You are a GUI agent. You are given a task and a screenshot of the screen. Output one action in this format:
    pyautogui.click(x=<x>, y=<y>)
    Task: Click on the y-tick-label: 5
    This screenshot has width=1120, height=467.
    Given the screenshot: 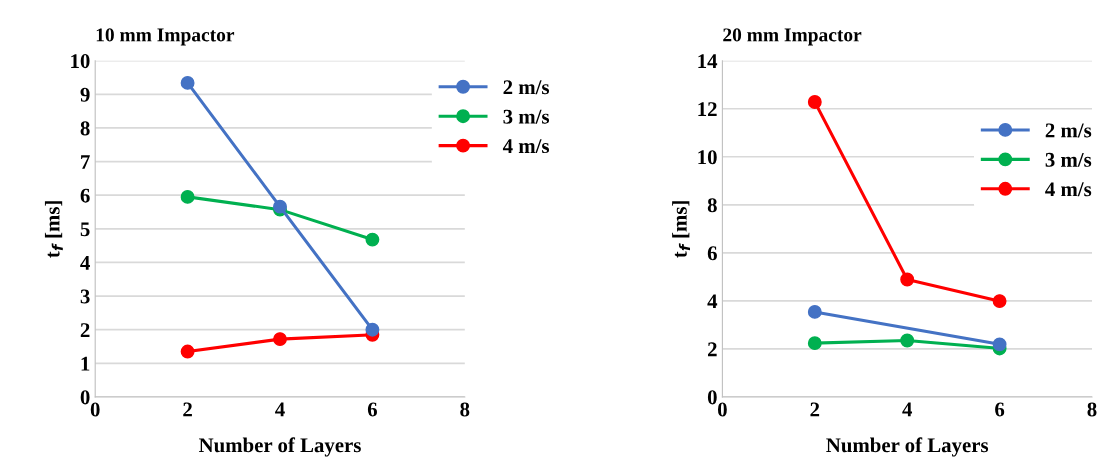 What is the action you would take?
    pyautogui.click(x=85, y=229)
    